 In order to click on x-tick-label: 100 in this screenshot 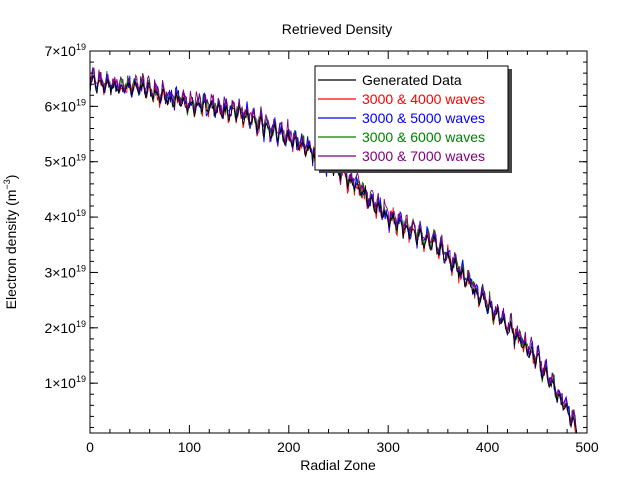, I will do `click(190, 447)`.